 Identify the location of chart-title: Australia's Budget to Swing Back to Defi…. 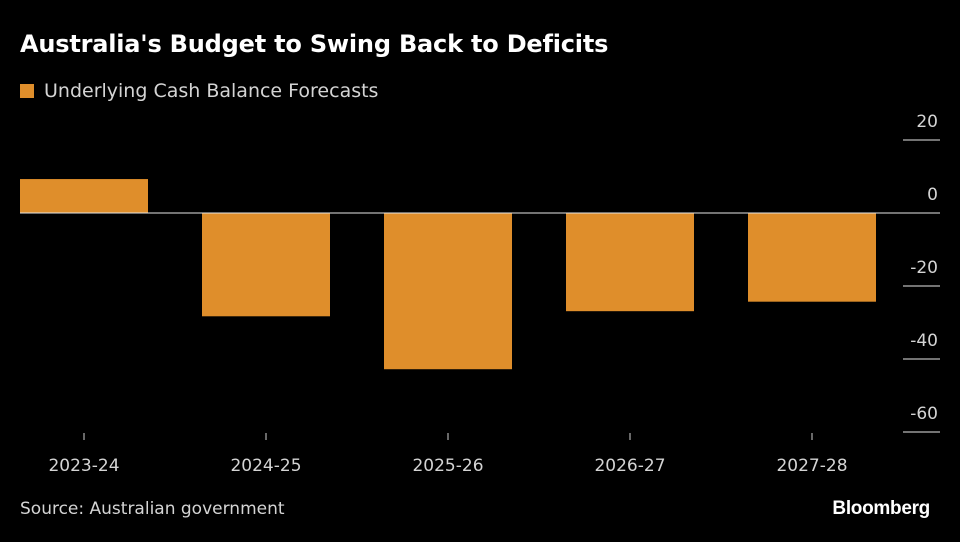
(314, 44).